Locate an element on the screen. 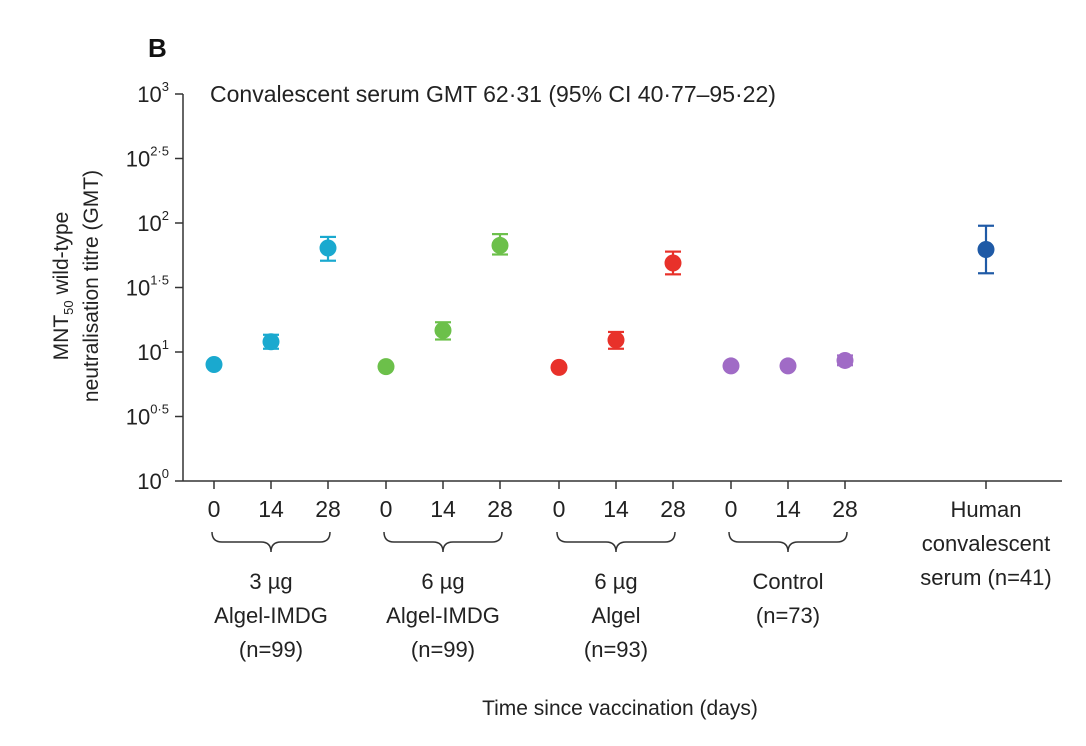  panel-label: B is located at coordinates (157, 48).